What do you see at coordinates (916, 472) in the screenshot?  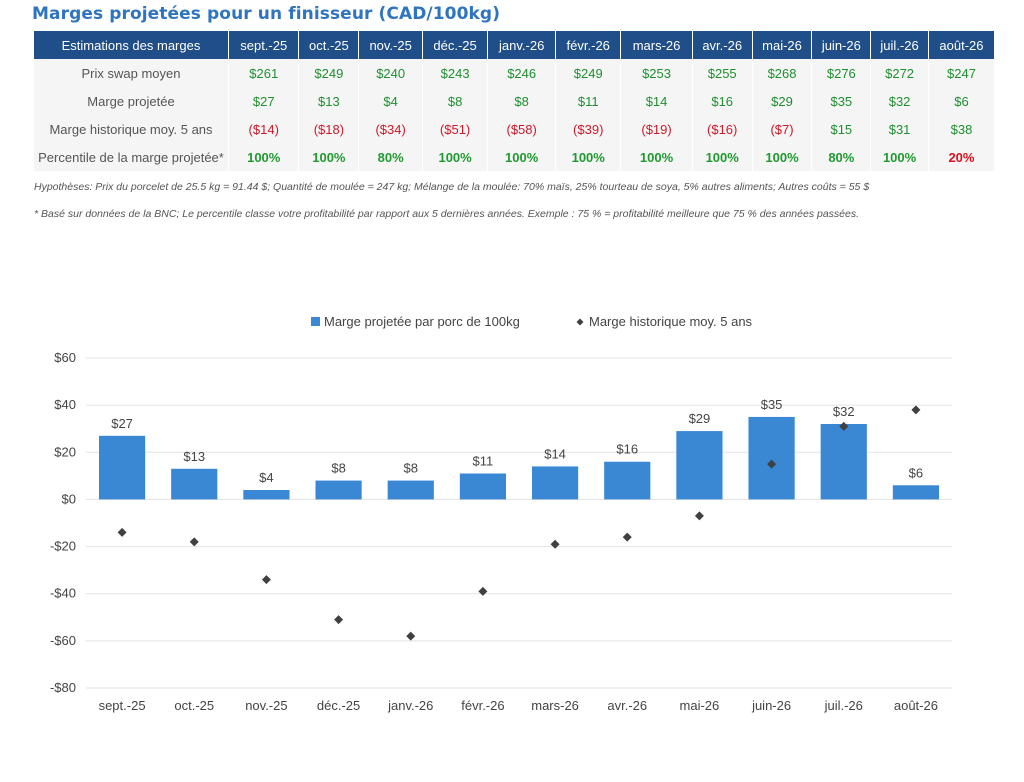 I see `bar-data-label: $6` at bounding box center [916, 472].